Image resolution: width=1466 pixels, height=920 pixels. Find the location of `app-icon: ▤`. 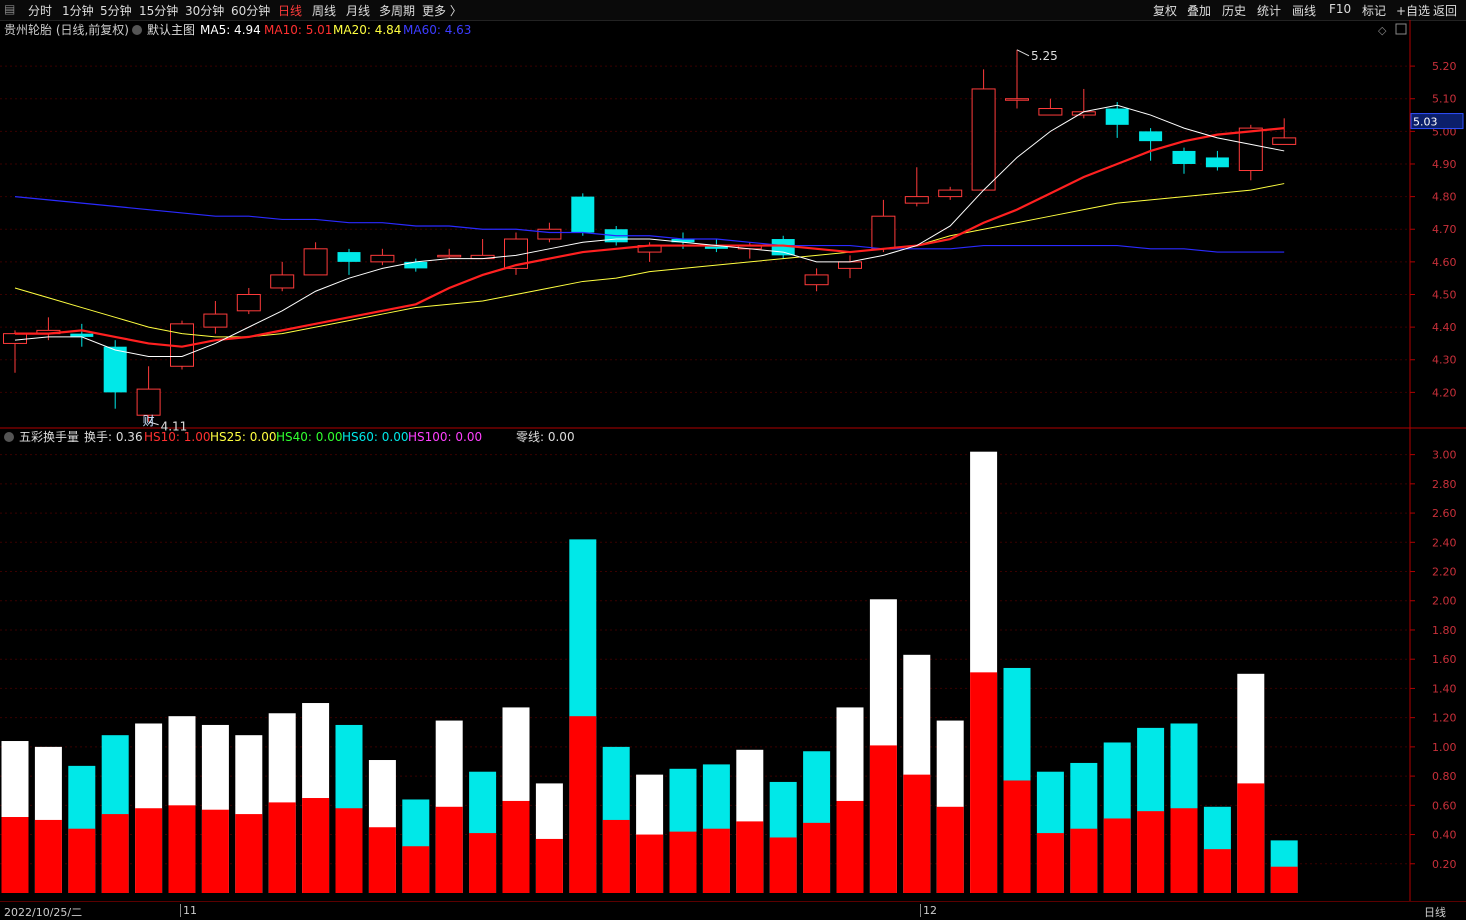

app-icon: ▤ is located at coordinates (10, 9).